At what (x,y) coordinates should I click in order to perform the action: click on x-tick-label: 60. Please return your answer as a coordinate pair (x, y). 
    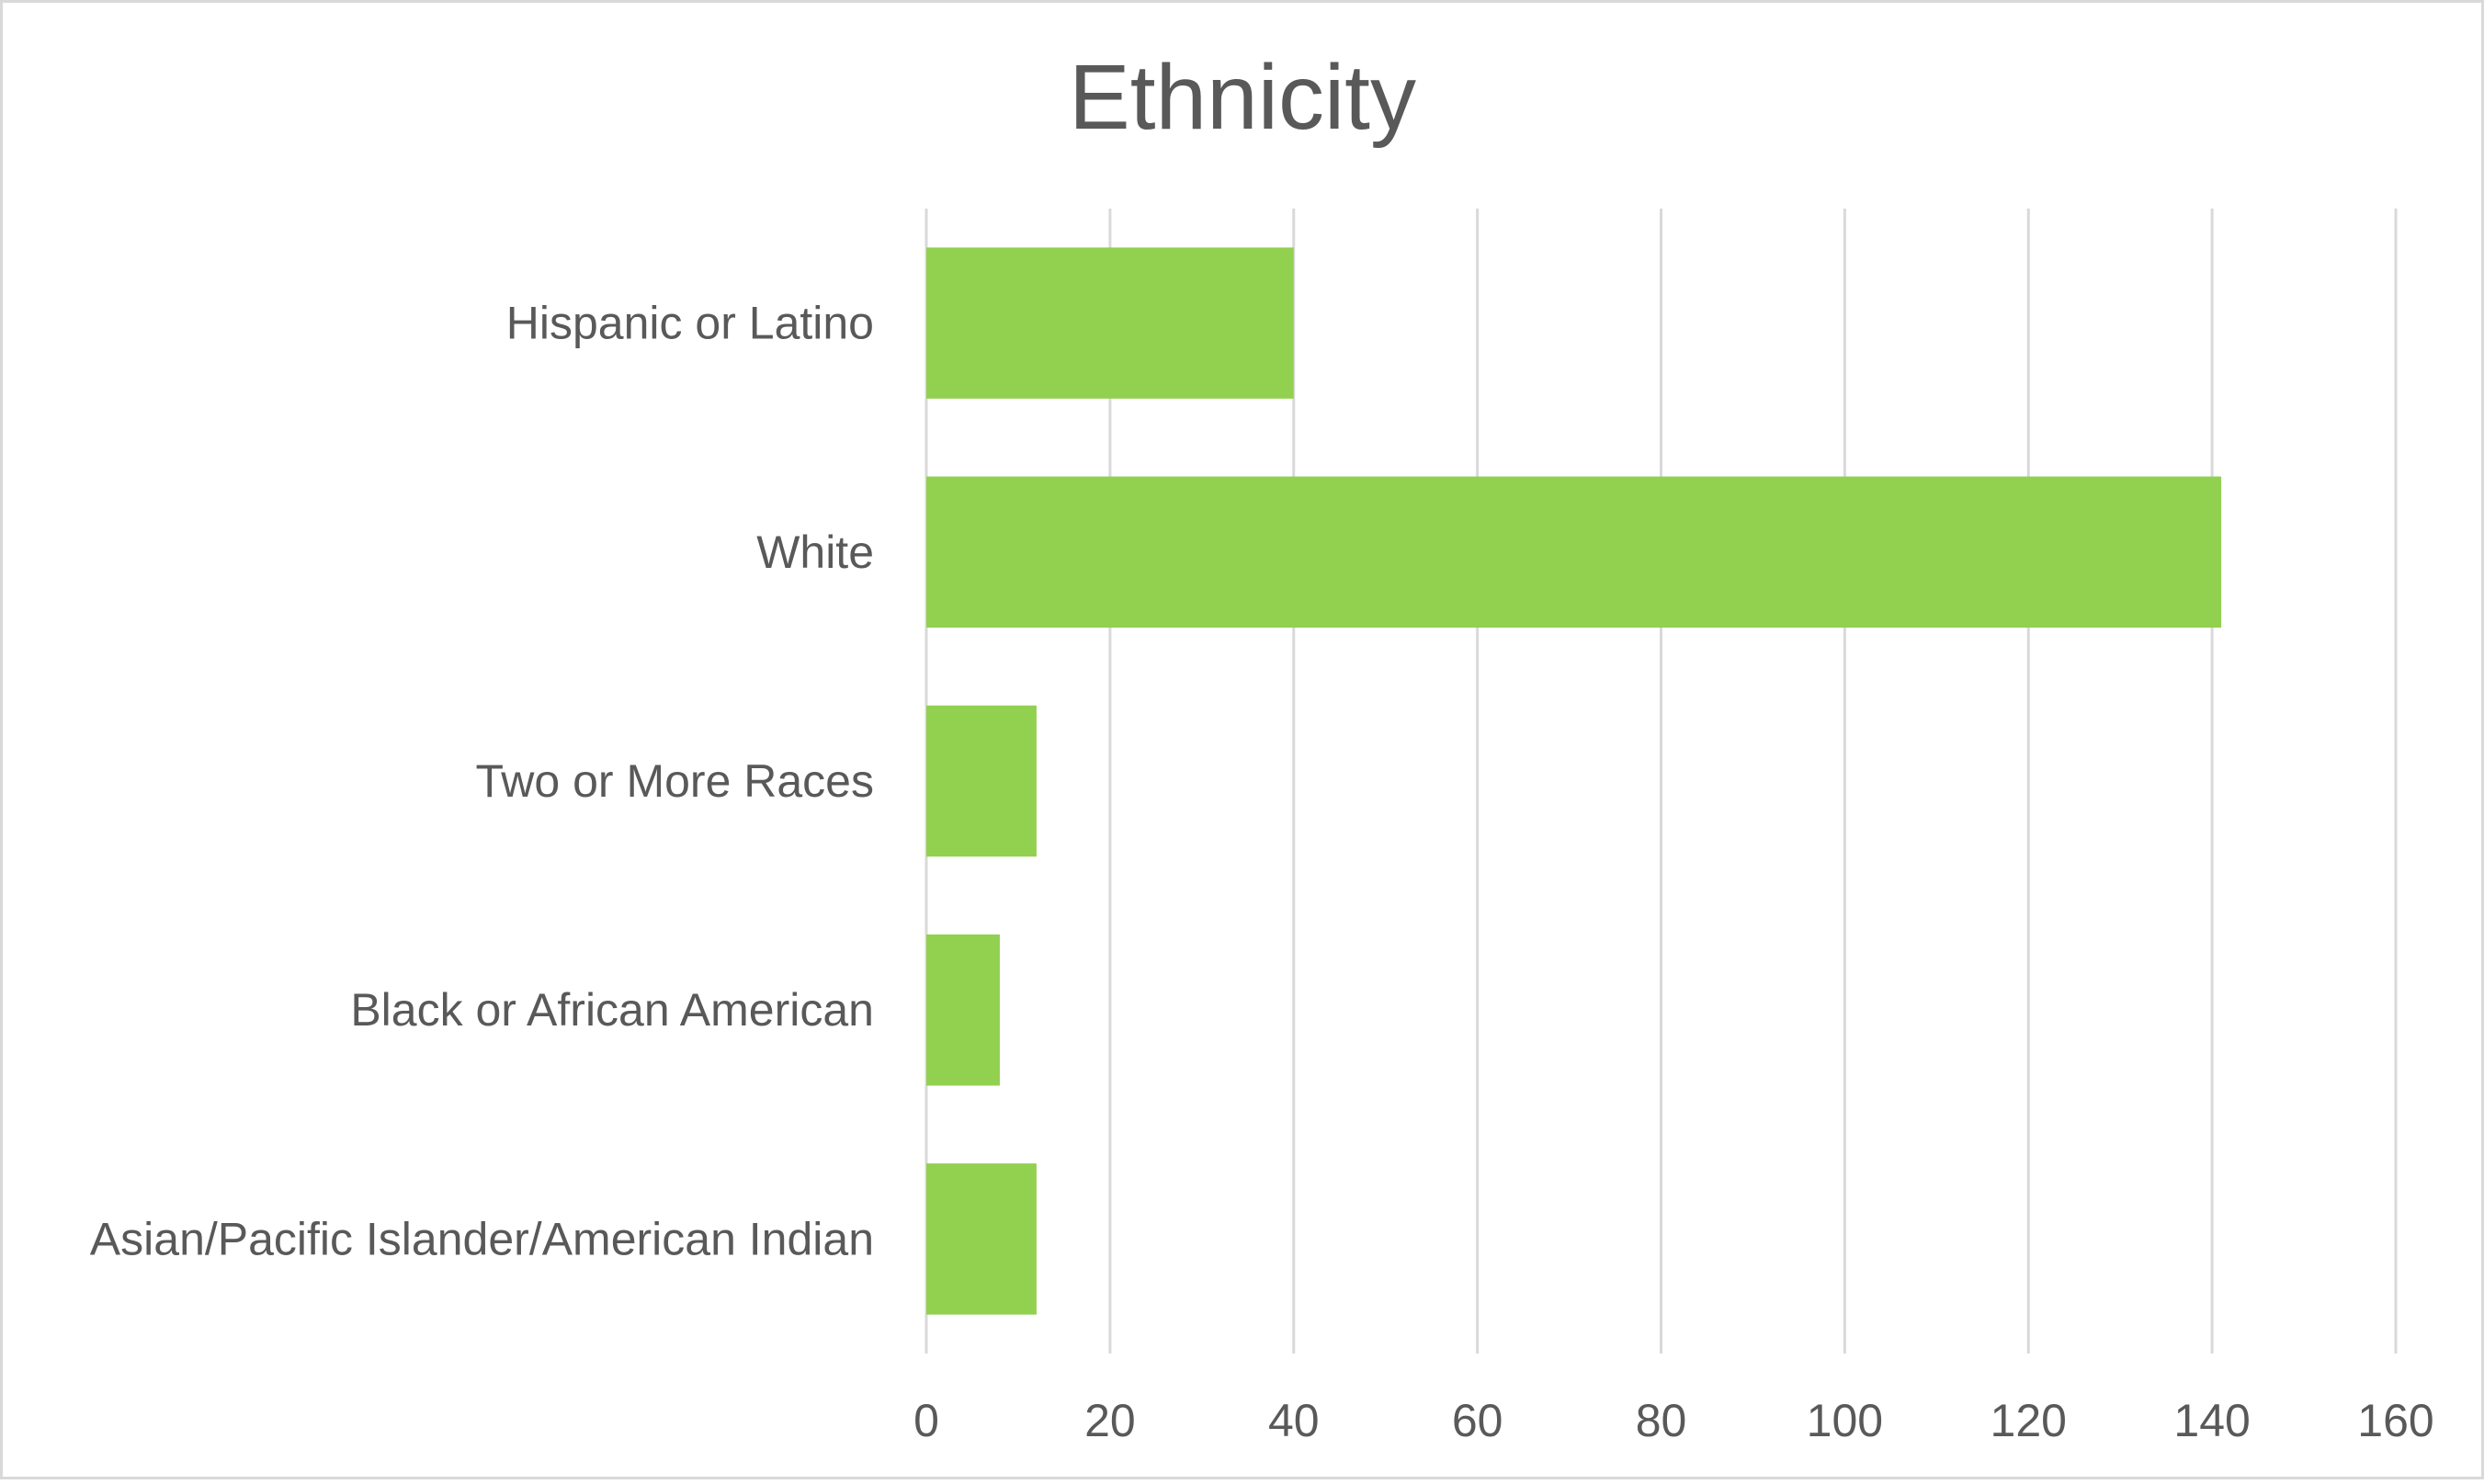
    Looking at the image, I should click on (1477, 1420).